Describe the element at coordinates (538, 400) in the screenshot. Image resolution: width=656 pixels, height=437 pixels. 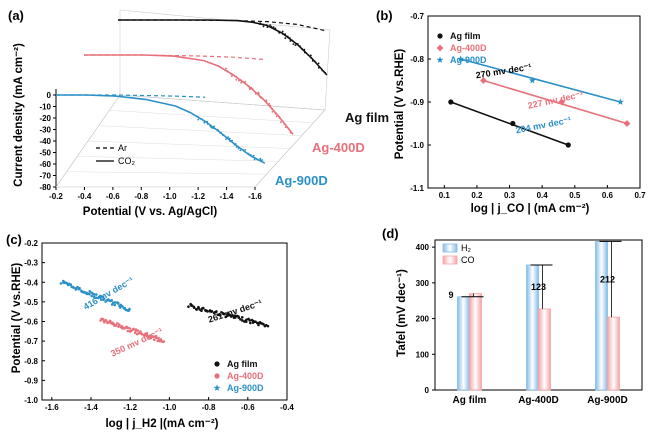
I see `panel-d-category-label-ag-400d: Ag-400D` at that location.